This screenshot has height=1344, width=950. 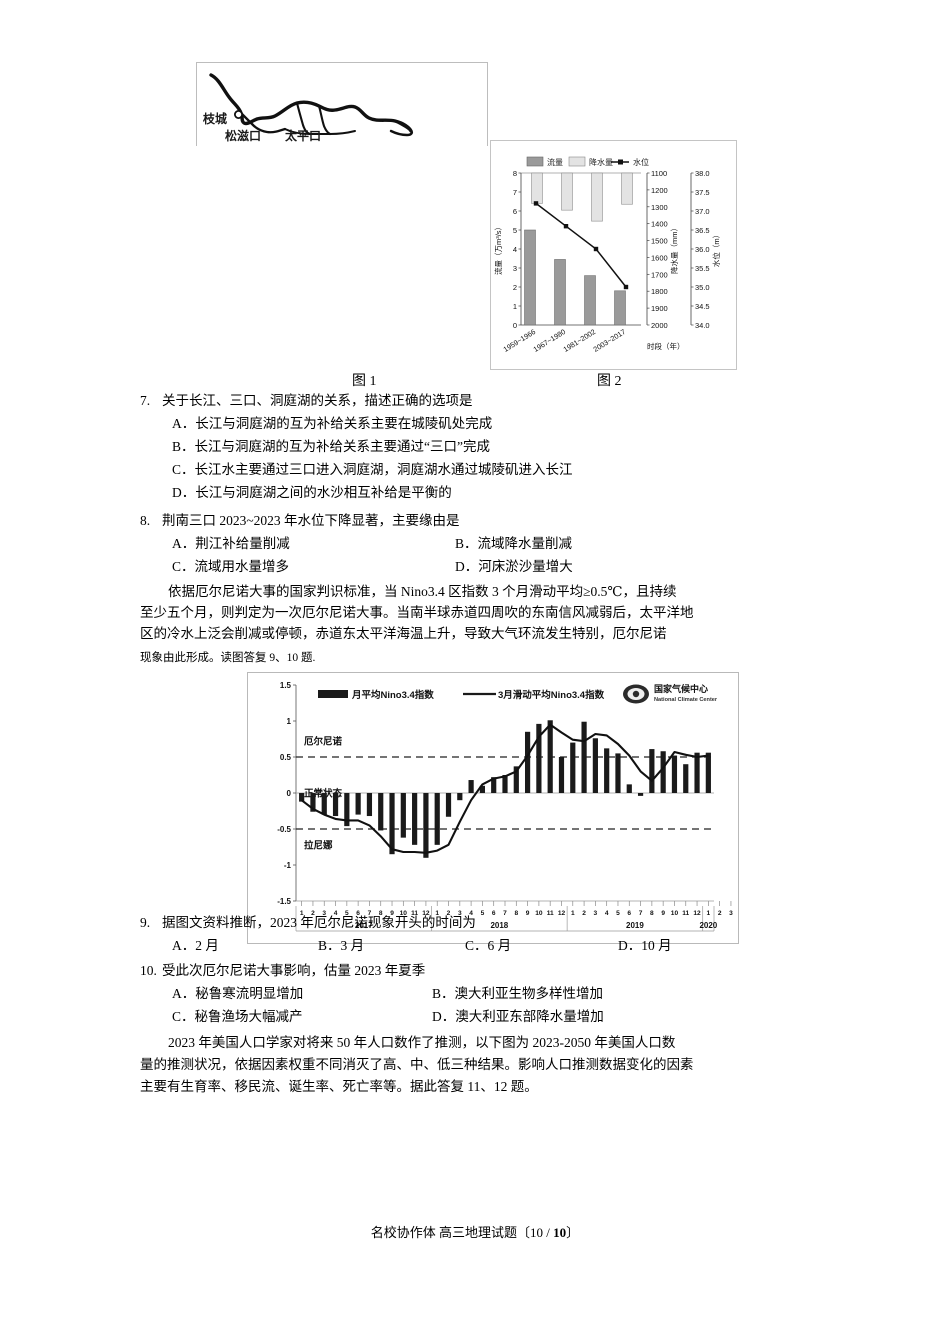 I want to click on question-7-option-c: C．长江水主要通过三口进入洞庭湖，洞庭湖水通过城陵矶进入长江, so click(x=372, y=469).